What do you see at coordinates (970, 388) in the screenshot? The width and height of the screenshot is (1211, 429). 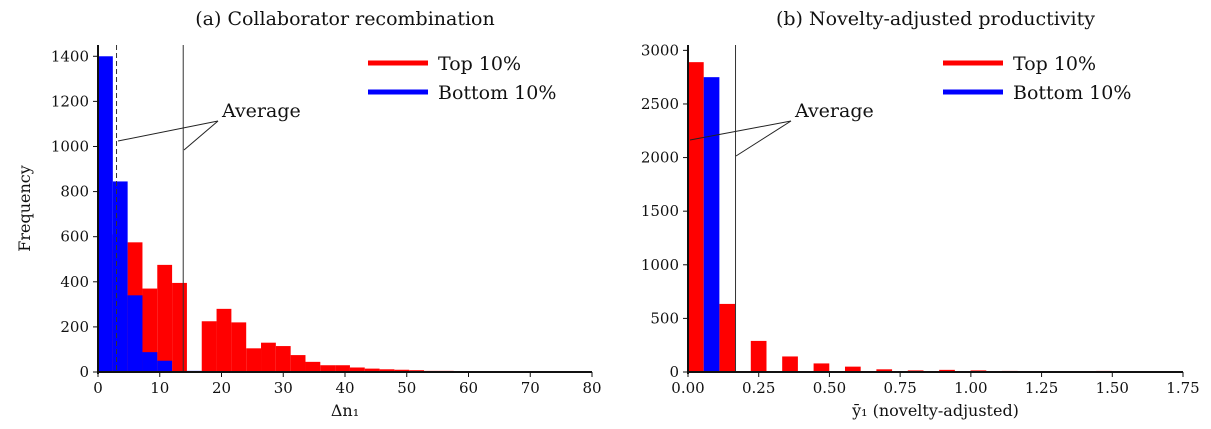 I see `x-tick-label: 1.00` at bounding box center [970, 388].